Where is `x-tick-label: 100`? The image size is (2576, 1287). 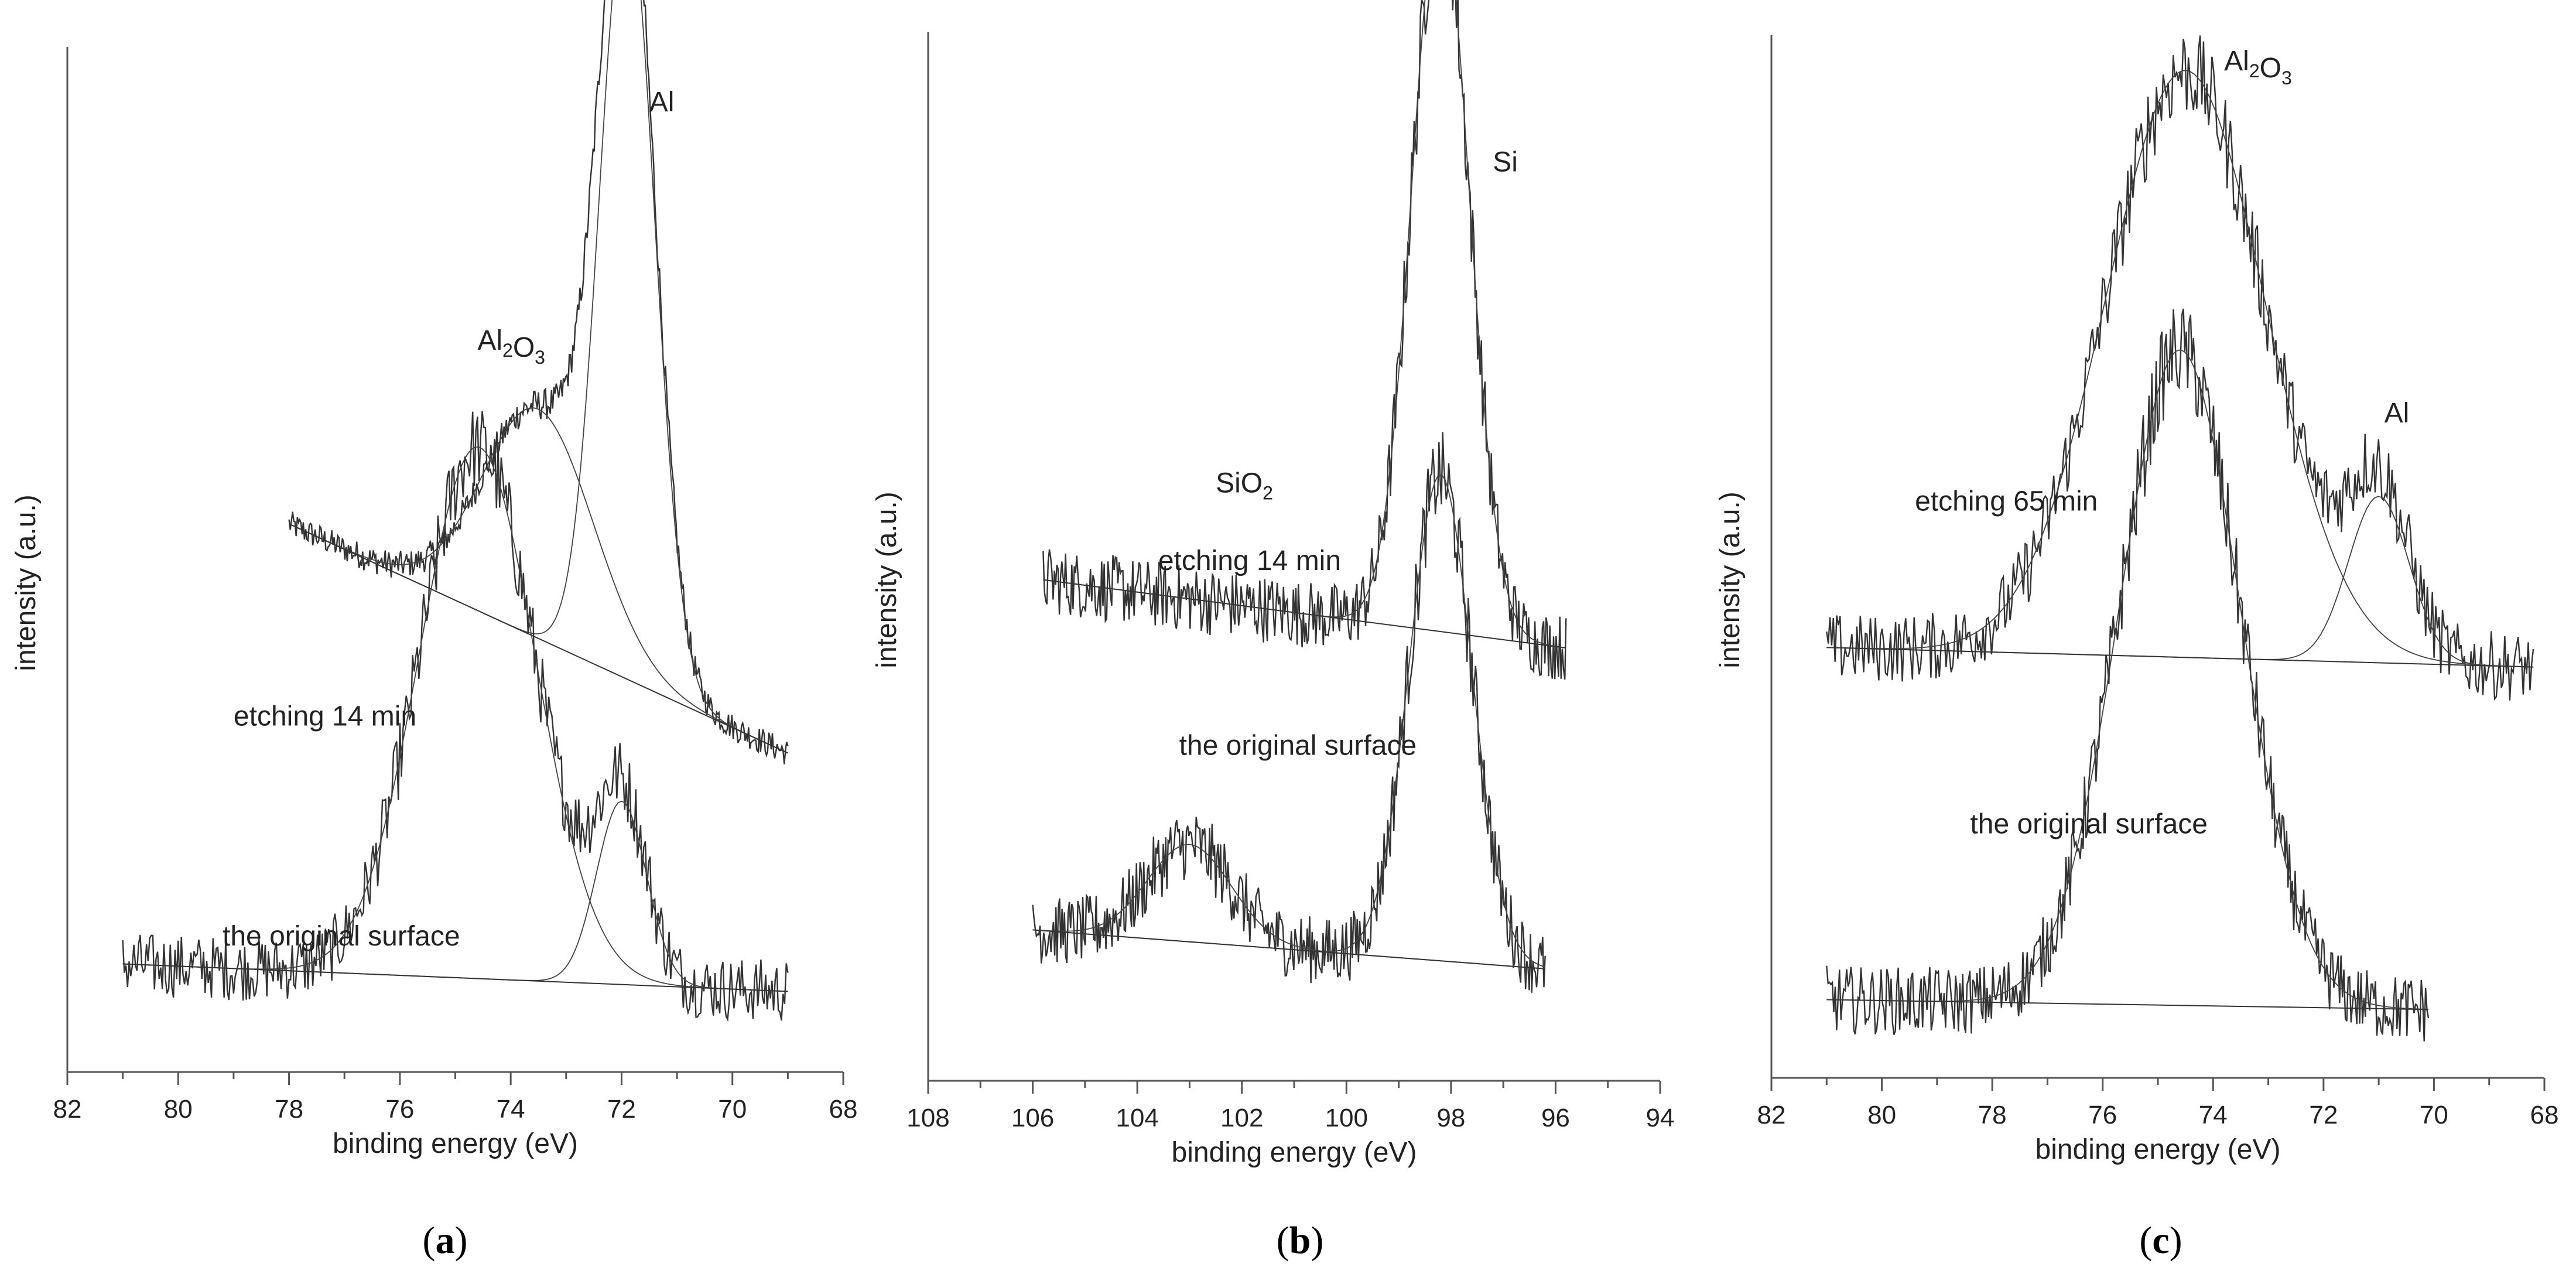 x-tick-label: 100 is located at coordinates (1346, 1118).